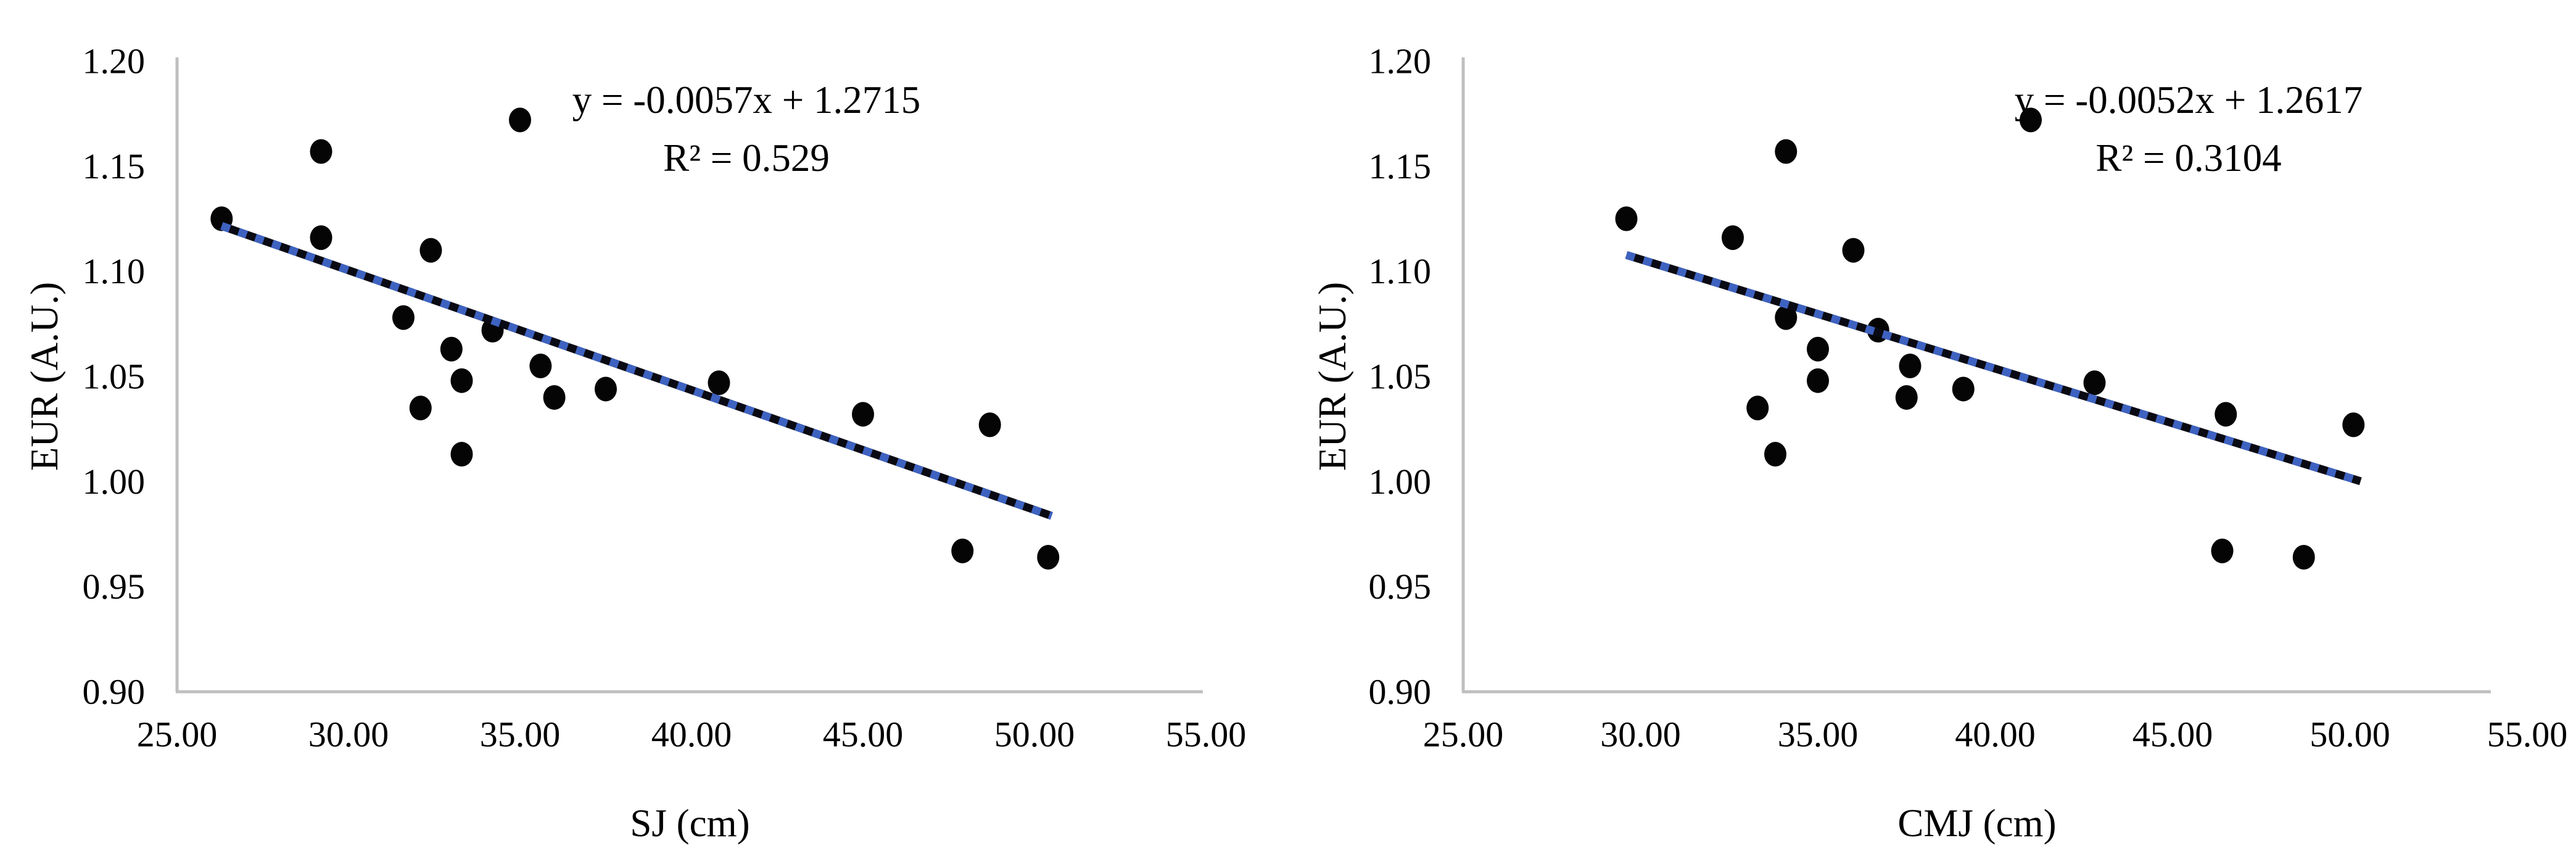 This screenshot has height=859, width=2576. Describe the element at coordinates (2188, 158) in the screenshot. I see `r-squared-label: R² = 0.3104` at that location.